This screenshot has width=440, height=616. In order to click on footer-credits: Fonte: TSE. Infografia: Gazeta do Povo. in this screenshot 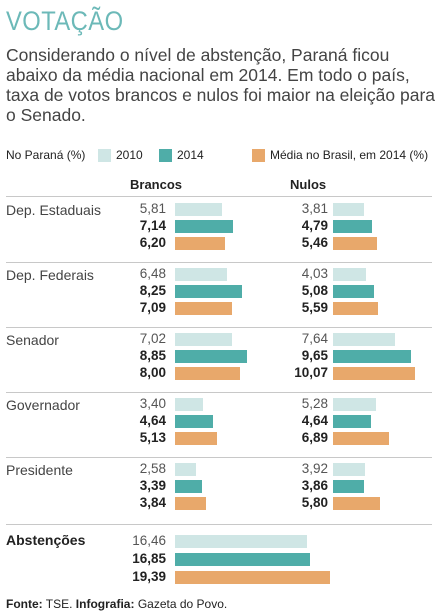, I will do `click(116, 604)`.